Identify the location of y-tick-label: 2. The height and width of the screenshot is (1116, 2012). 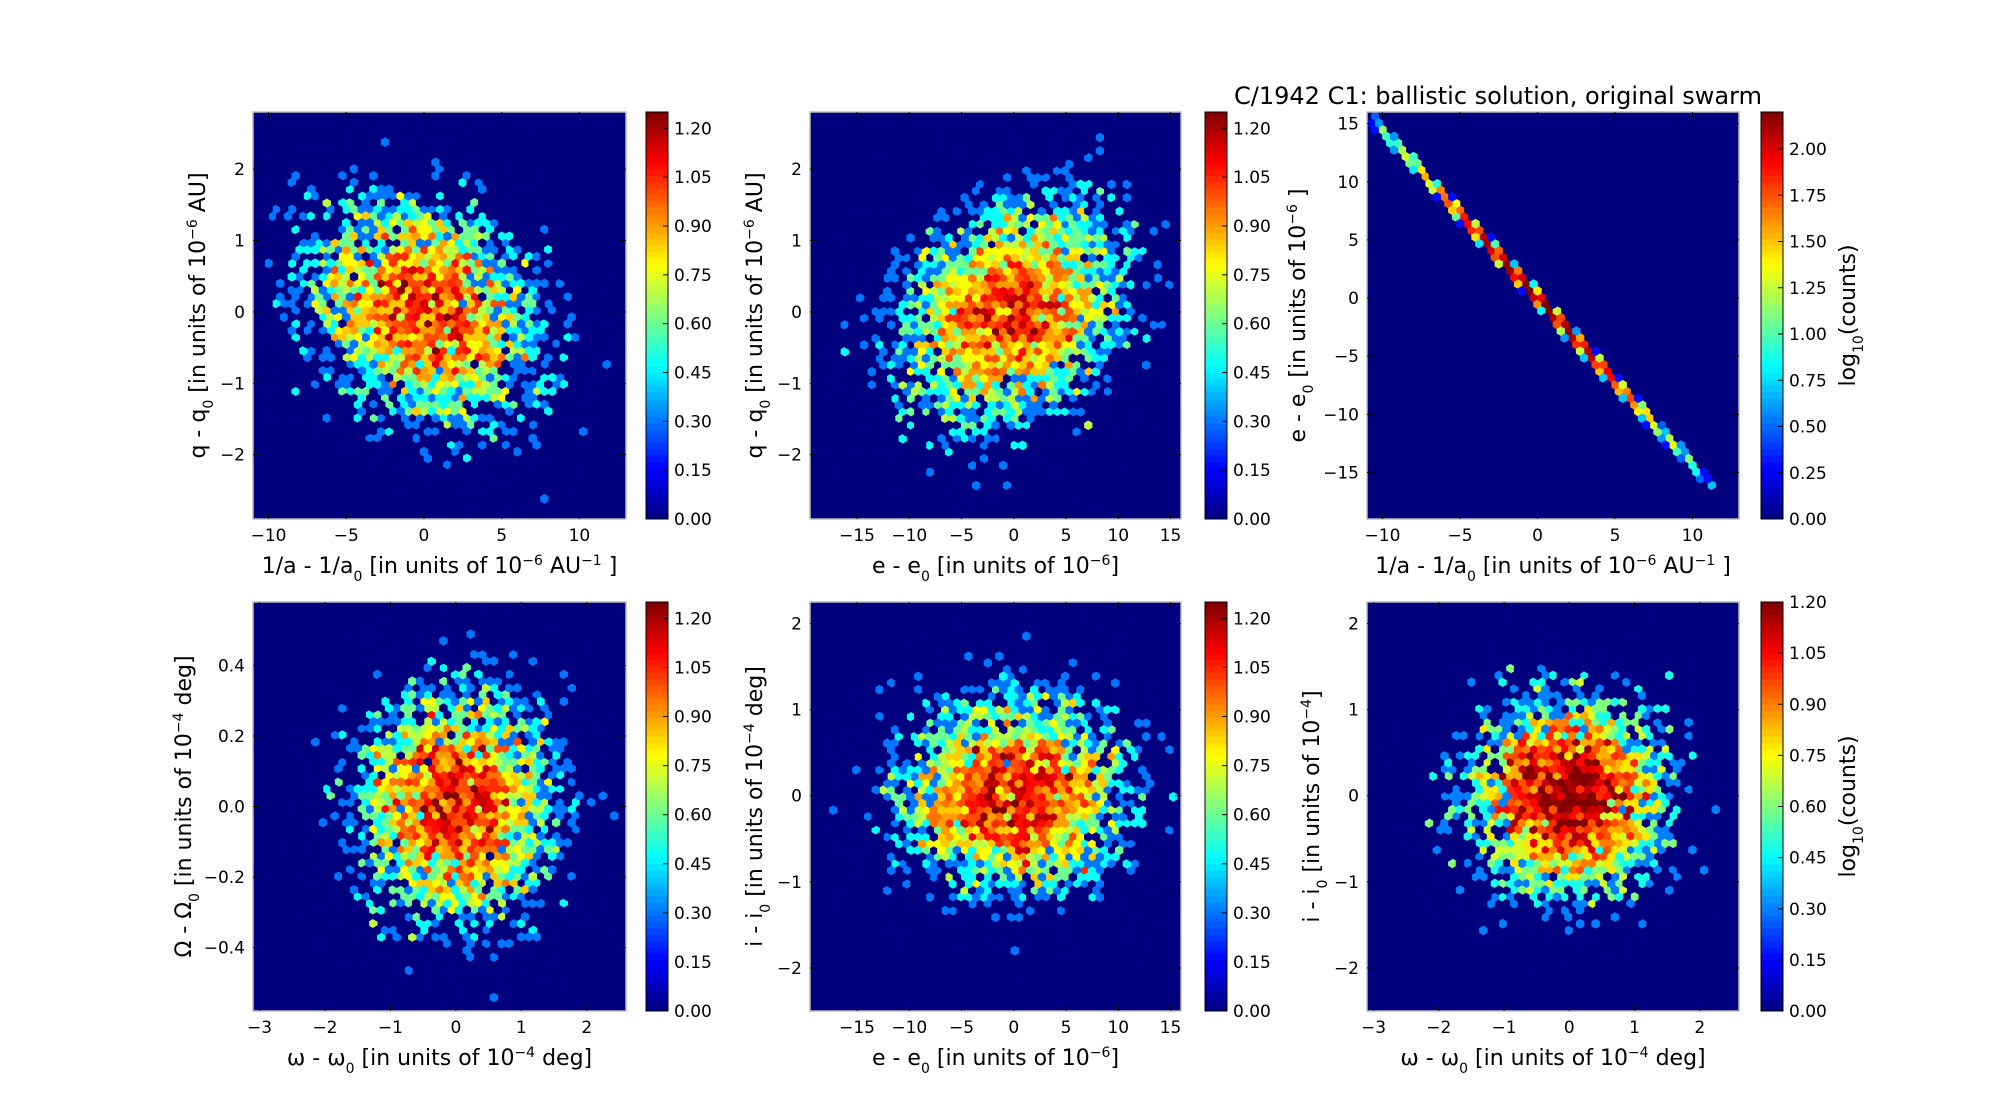
(796, 170).